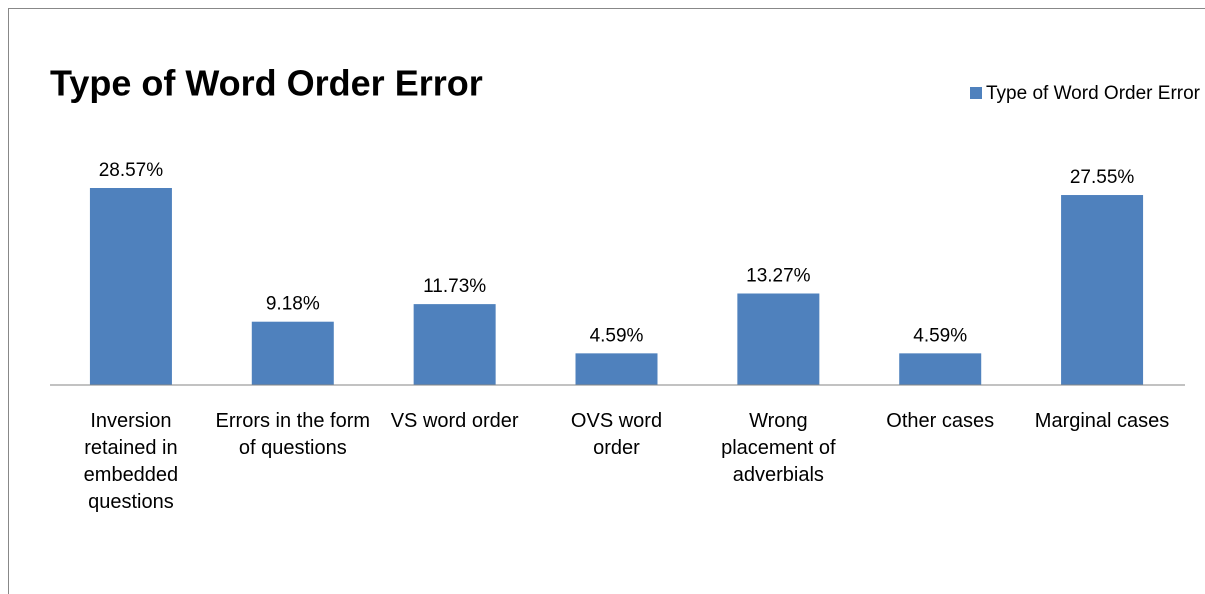 Image resolution: width=1205 pixels, height=594 pixels. What do you see at coordinates (1102, 177) in the screenshot?
I see `value-label: 27.55%` at bounding box center [1102, 177].